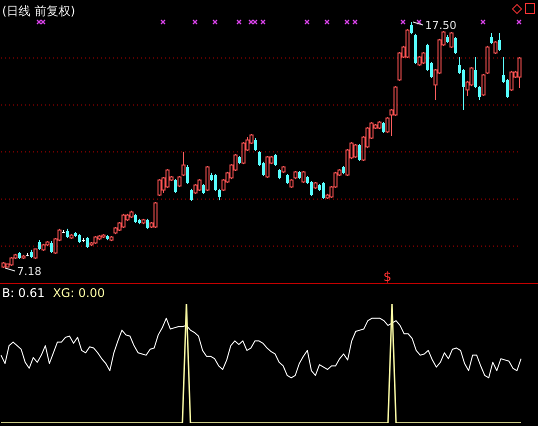  I want to click on annotation: 7.18, so click(29, 271).